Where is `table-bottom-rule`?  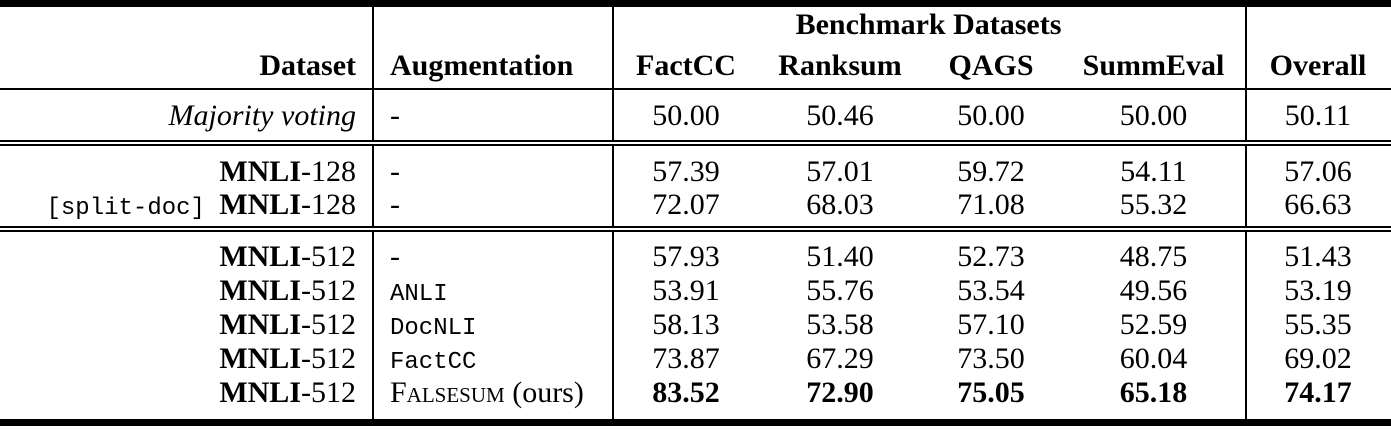
table-bottom-rule is located at coordinates (695, 422).